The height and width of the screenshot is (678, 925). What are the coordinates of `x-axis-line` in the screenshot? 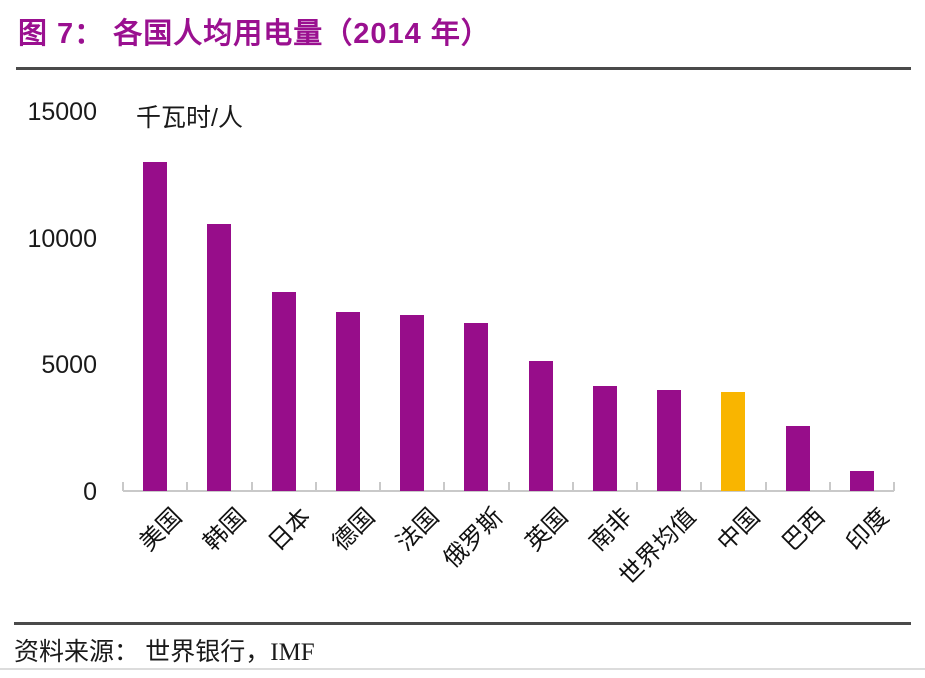 It's located at (508, 491).